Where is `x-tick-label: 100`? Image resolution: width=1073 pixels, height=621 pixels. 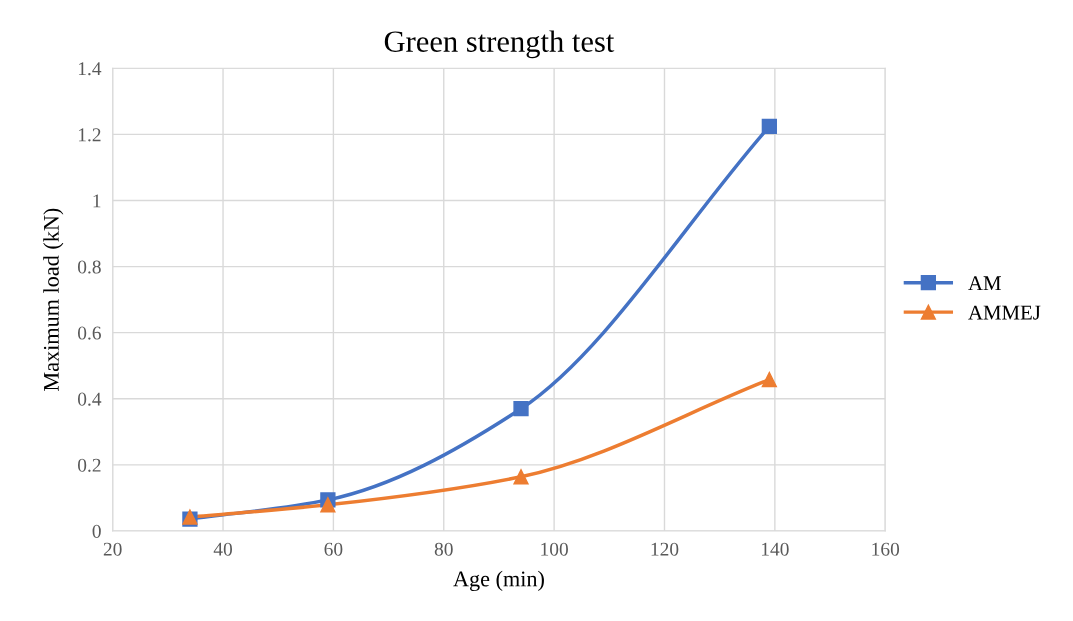
x-tick-label: 100 is located at coordinates (554, 549).